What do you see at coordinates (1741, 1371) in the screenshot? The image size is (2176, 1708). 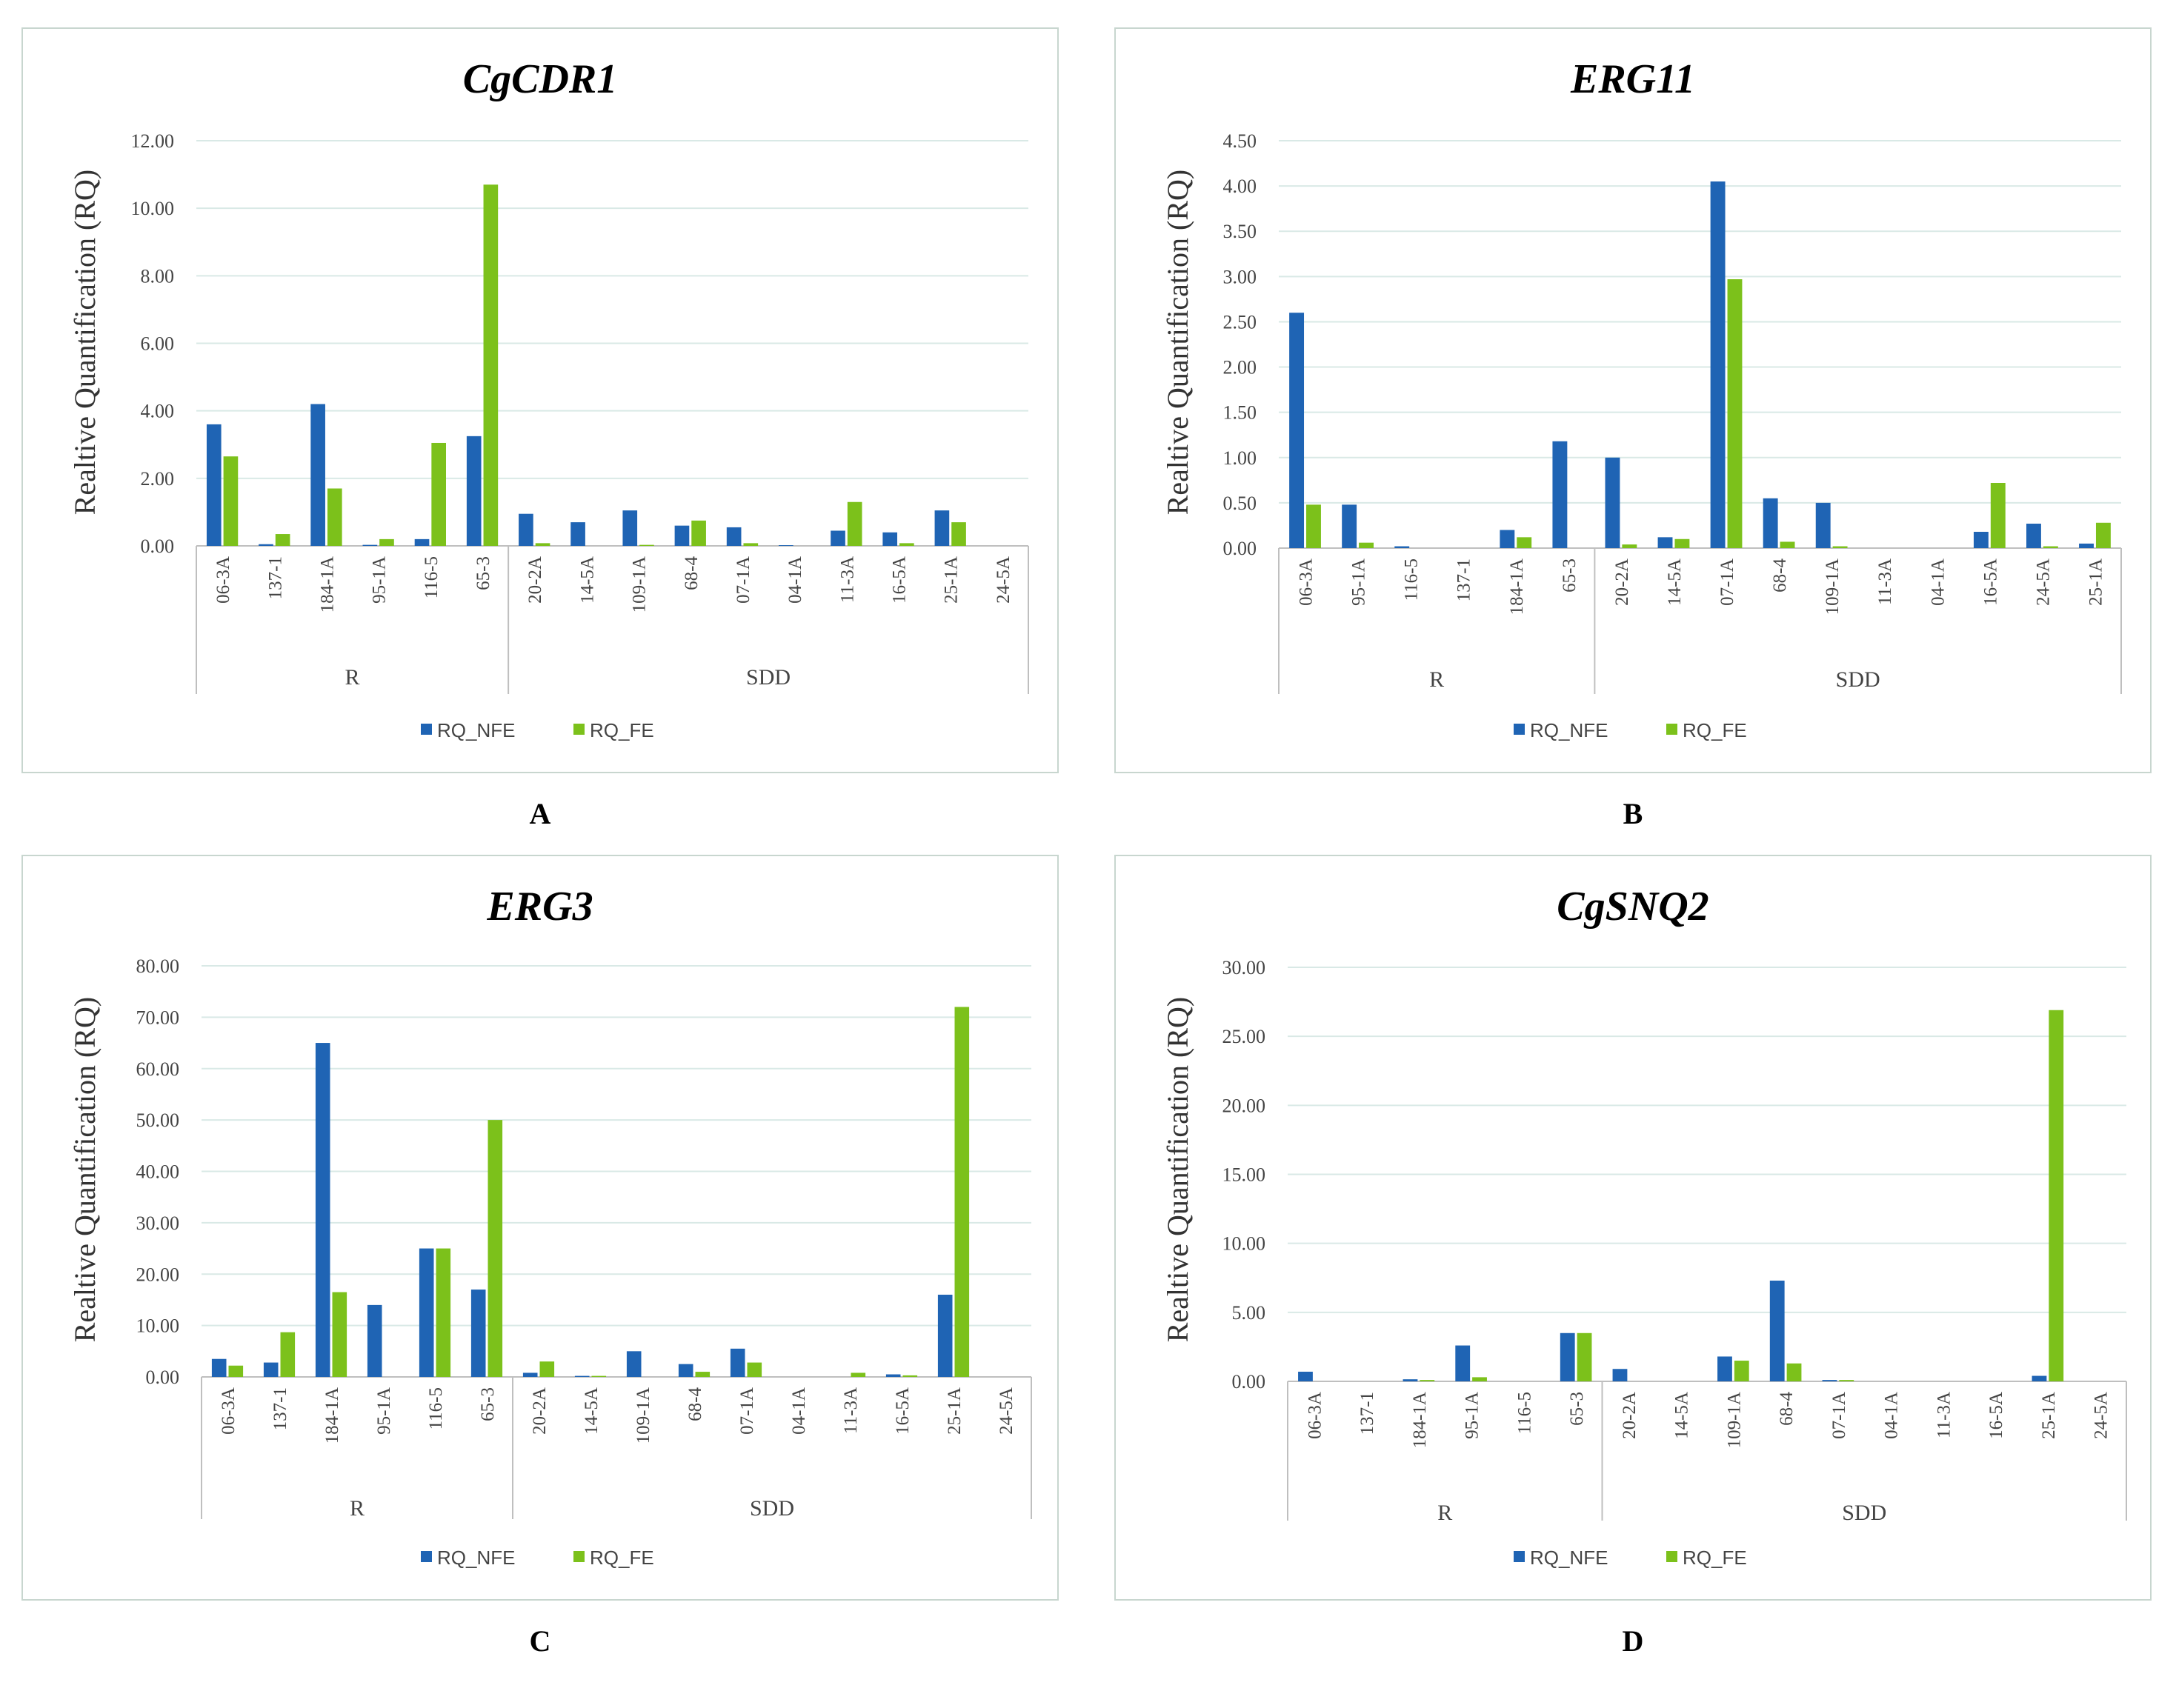 I see `bar-rq-fe-109-1a` at bounding box center [1741, 1371].